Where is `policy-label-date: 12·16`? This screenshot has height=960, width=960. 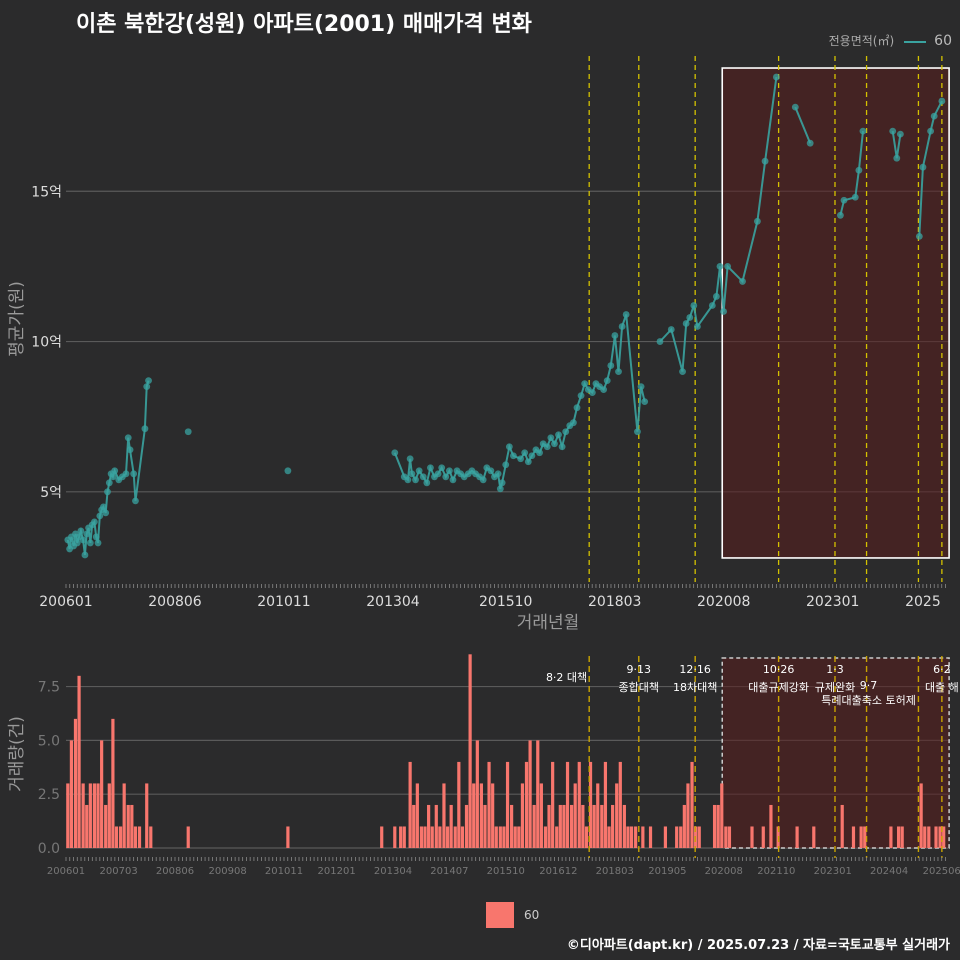
policy-label-date: 12·16 is located at coordinates (695, 669).